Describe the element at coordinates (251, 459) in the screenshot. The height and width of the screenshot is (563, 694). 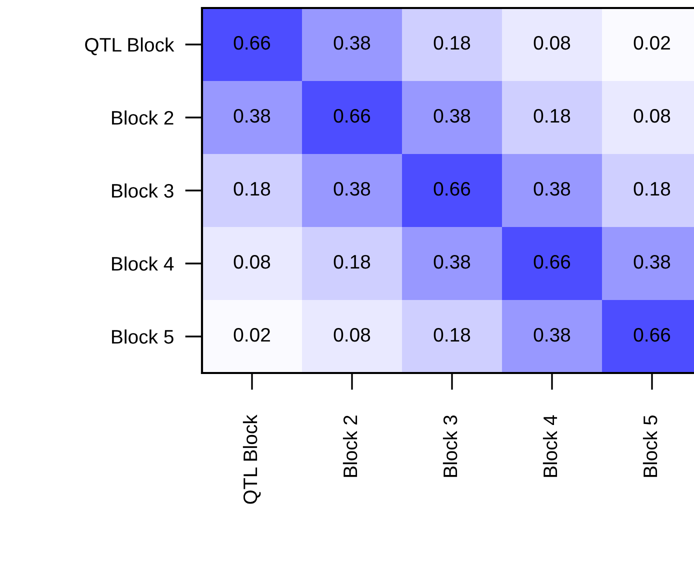
I see `x-tick-label: QTL Block` at that location.